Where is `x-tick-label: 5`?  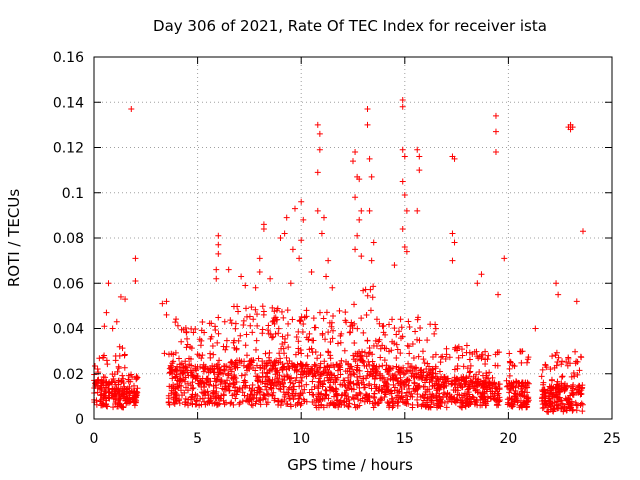 x-tick-label: 5 is located at coordinates (197, 439).